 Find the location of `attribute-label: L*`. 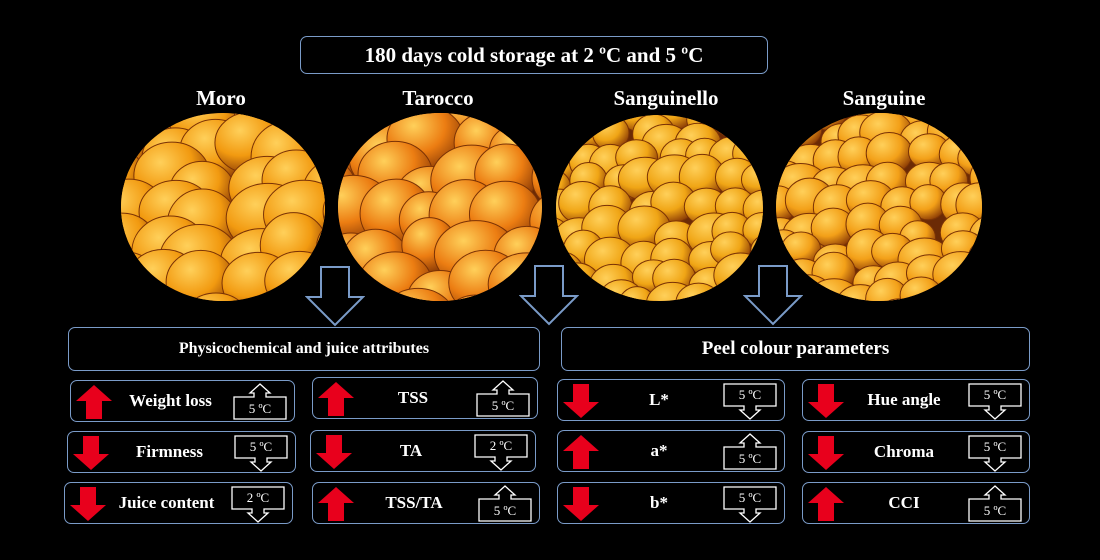

attribute-label: L* is located at coordinates (659, 399).